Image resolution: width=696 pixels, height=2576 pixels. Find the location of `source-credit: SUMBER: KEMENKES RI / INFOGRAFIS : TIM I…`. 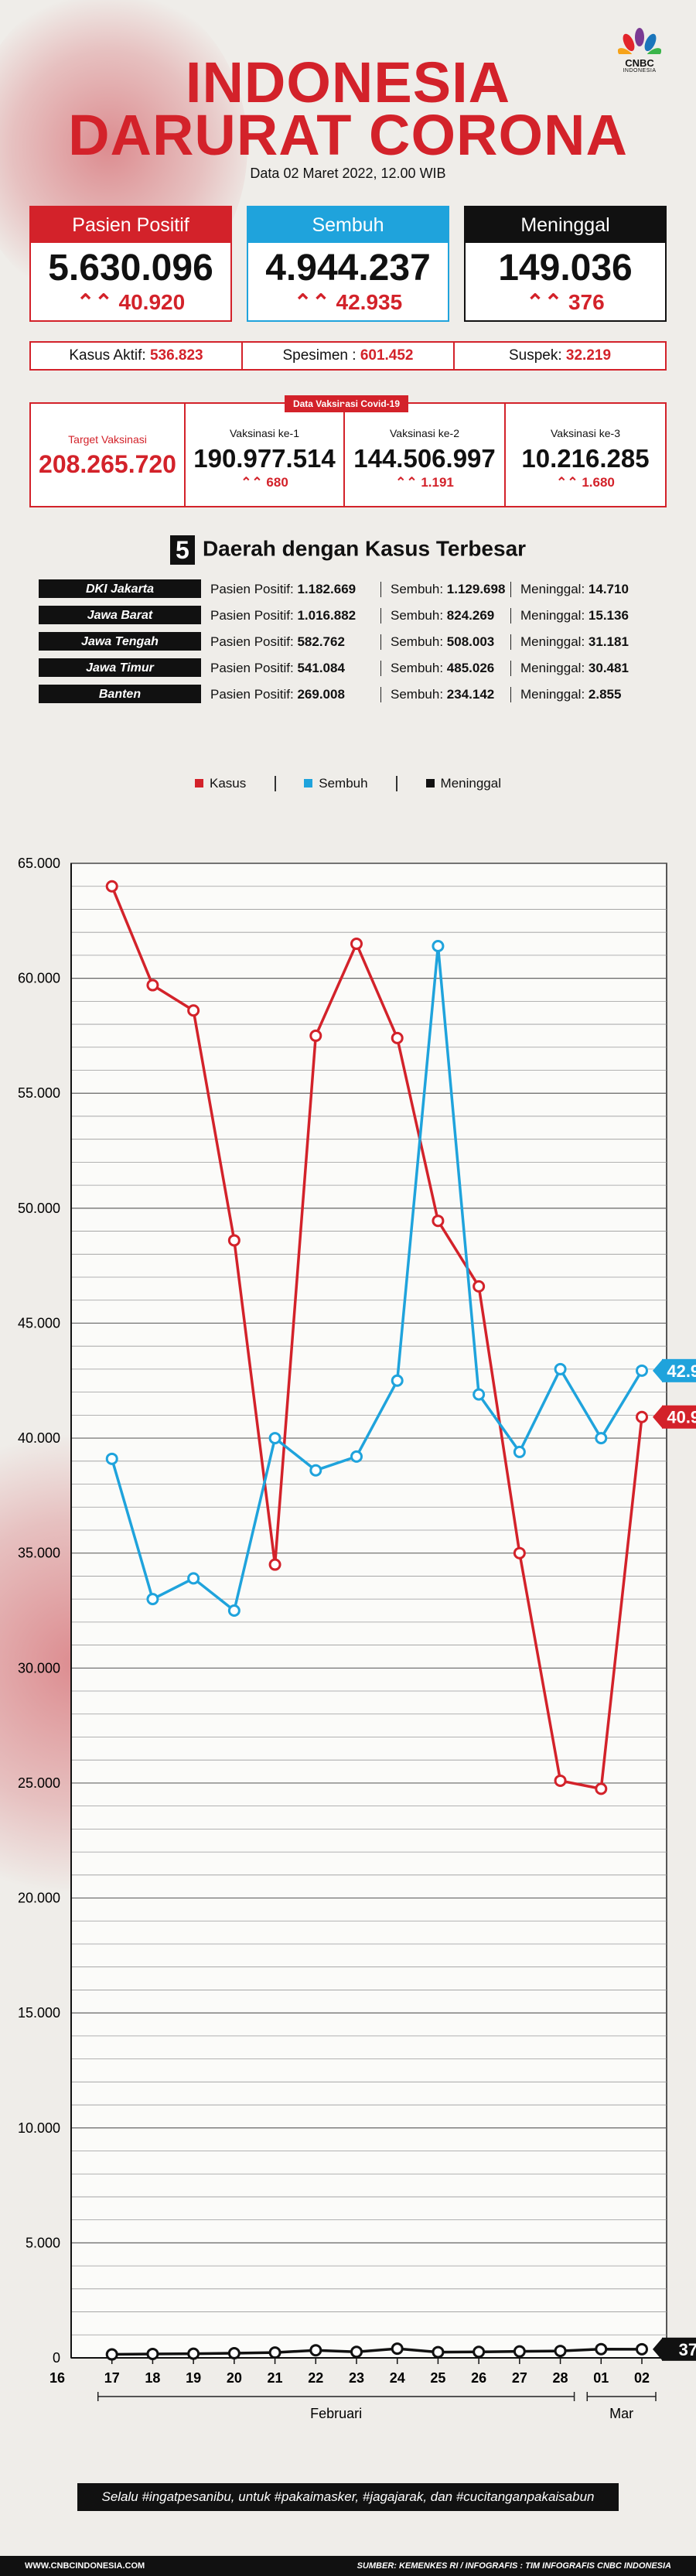

source-credit: SUMBER: KEMENKES RI / INFOGRAFIS : TIM I… is located at coordinates (514, 2566).